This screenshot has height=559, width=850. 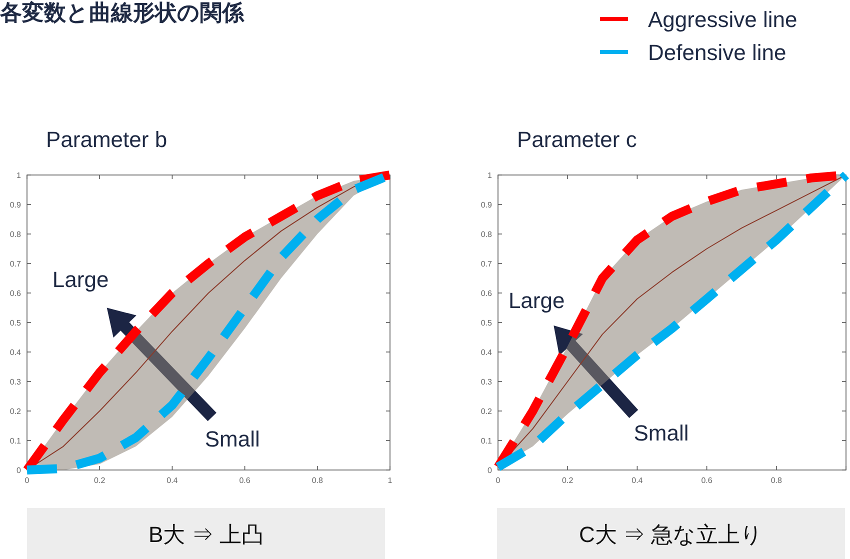 What do you see at coordinates (577, 139) in the screenshot?
I see `chart-title: Parameter c` at bounding box center [577, 139].